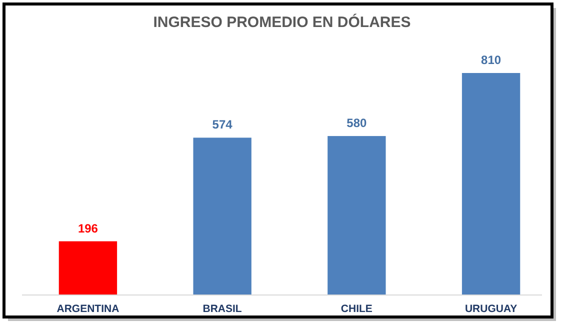 The image size is (564, 334). Describe the element at coordinates (222, 309) in the screenshot. I see `x-tick-label: BRASIL` at that location.